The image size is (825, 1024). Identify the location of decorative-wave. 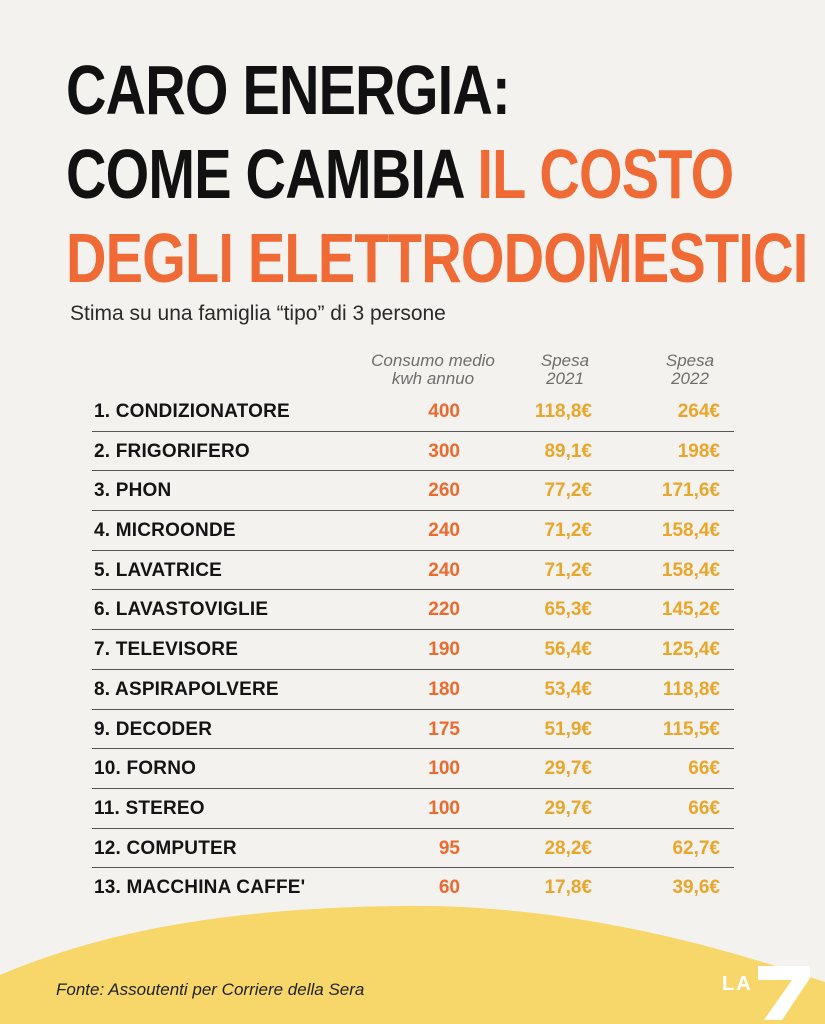
(412, 964).